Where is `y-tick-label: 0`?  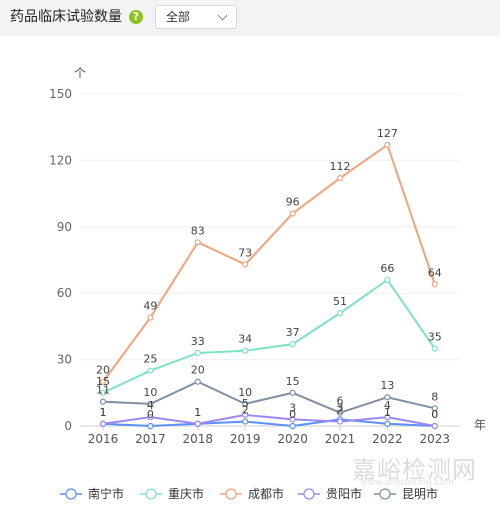 y-tick-label: 0 is located at coordinates (68, 426).